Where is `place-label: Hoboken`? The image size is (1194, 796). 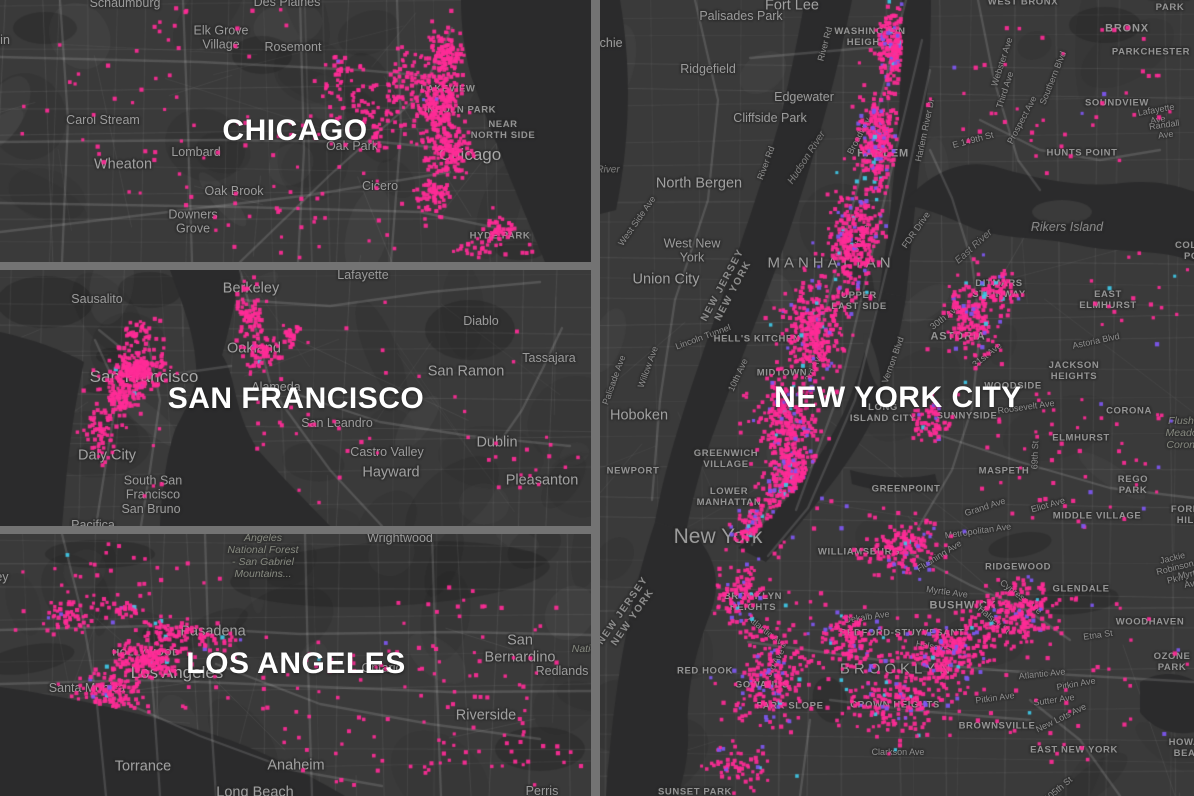 place-label: Hoboken is located at coordinates (639, 415).